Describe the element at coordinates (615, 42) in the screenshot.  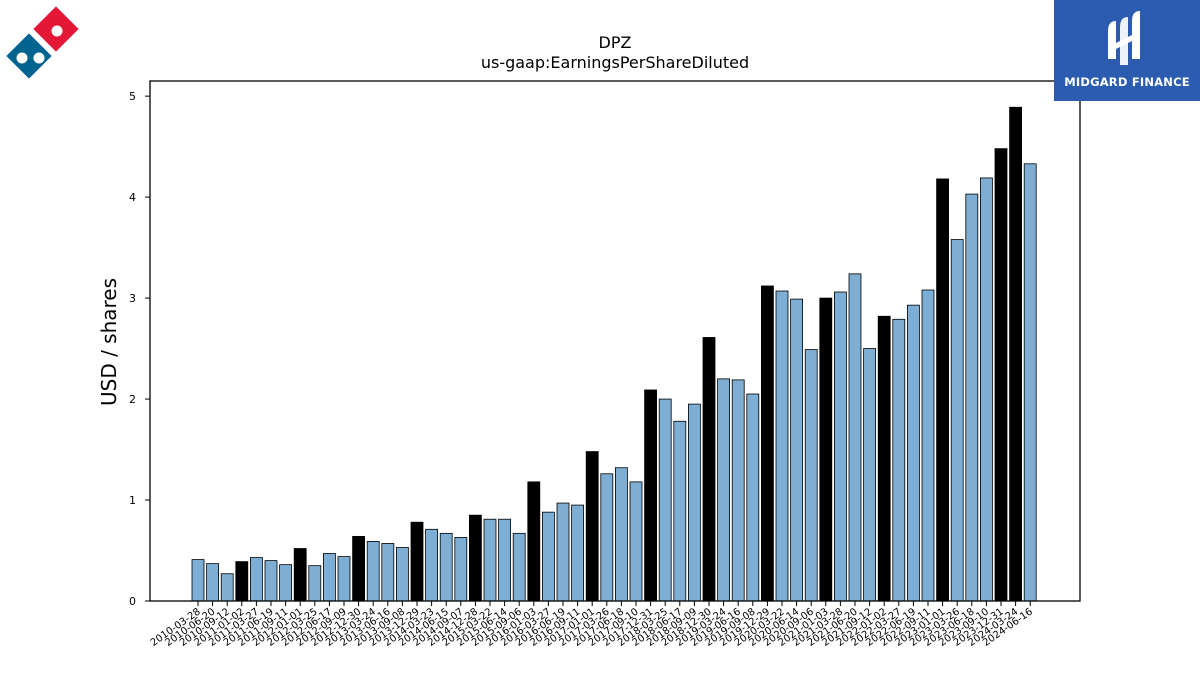
I see `chart-title: DPZ` at that location.